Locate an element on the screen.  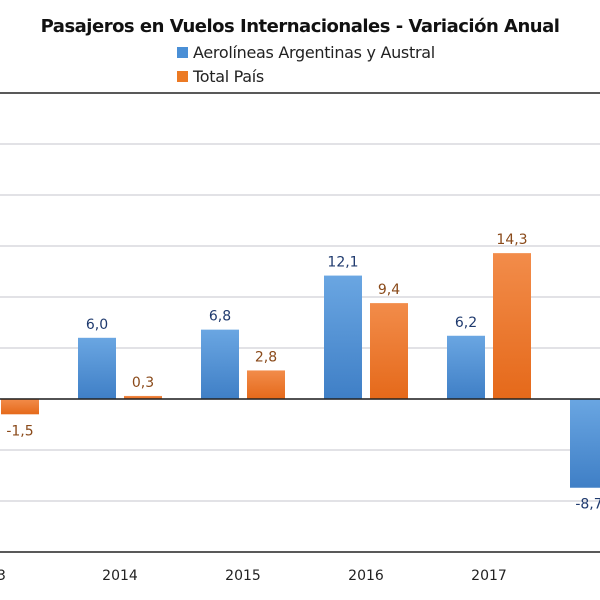
legend-item-aerolineas: Aerolíneas Argentinas y Austral is located at coordinates (306, 52).